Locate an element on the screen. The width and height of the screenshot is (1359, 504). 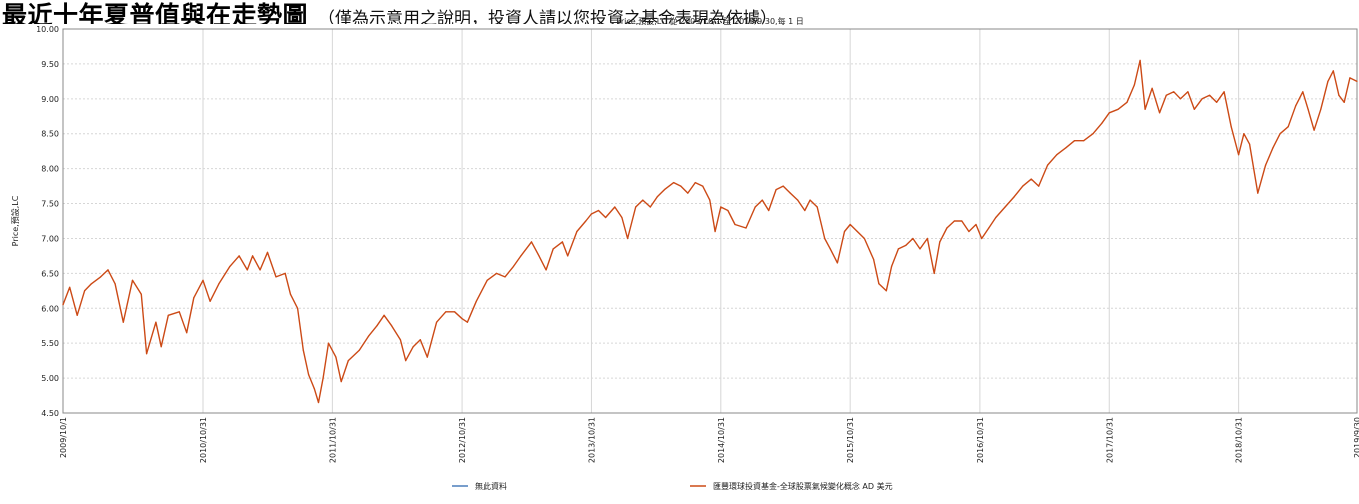
x-tick-label: 2018/10/31 is located at coordinates (1239, 440).